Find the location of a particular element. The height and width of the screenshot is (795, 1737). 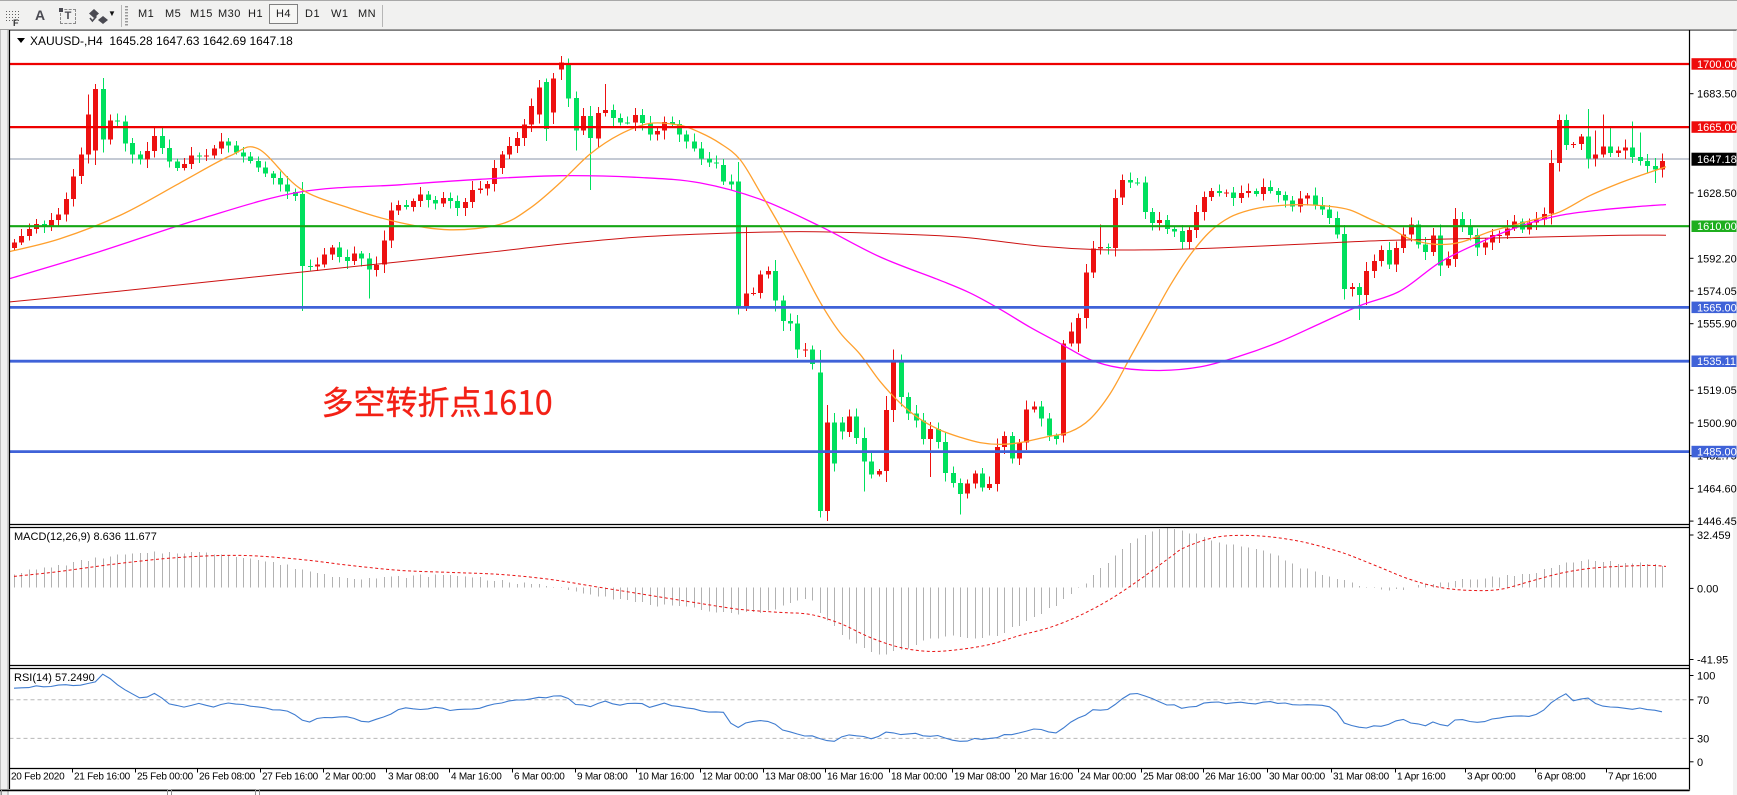

svg-text: 4 Mar 16:00 is located at coordinates (476, 777).